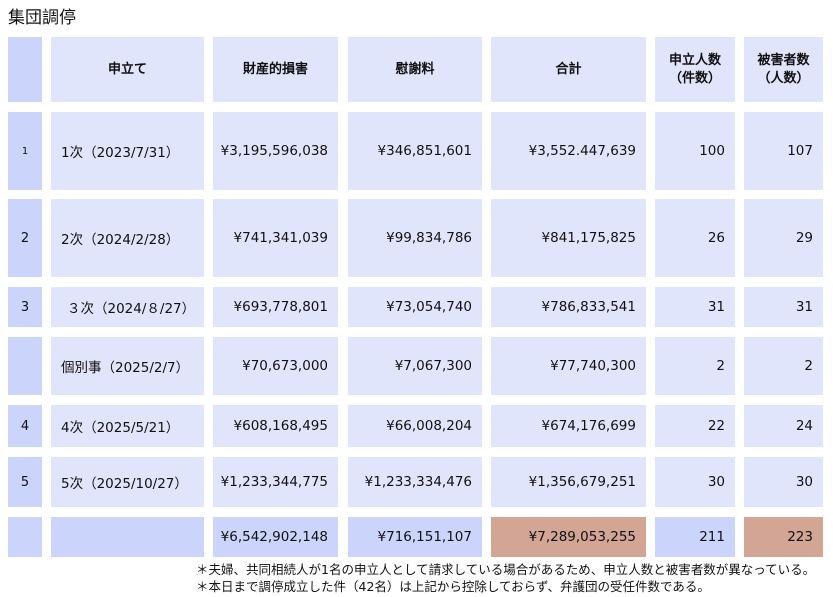 The height and width of the screenshot is (597, 833). I want to click on header-applicants-line1: 申立人数, so click(694, 60).